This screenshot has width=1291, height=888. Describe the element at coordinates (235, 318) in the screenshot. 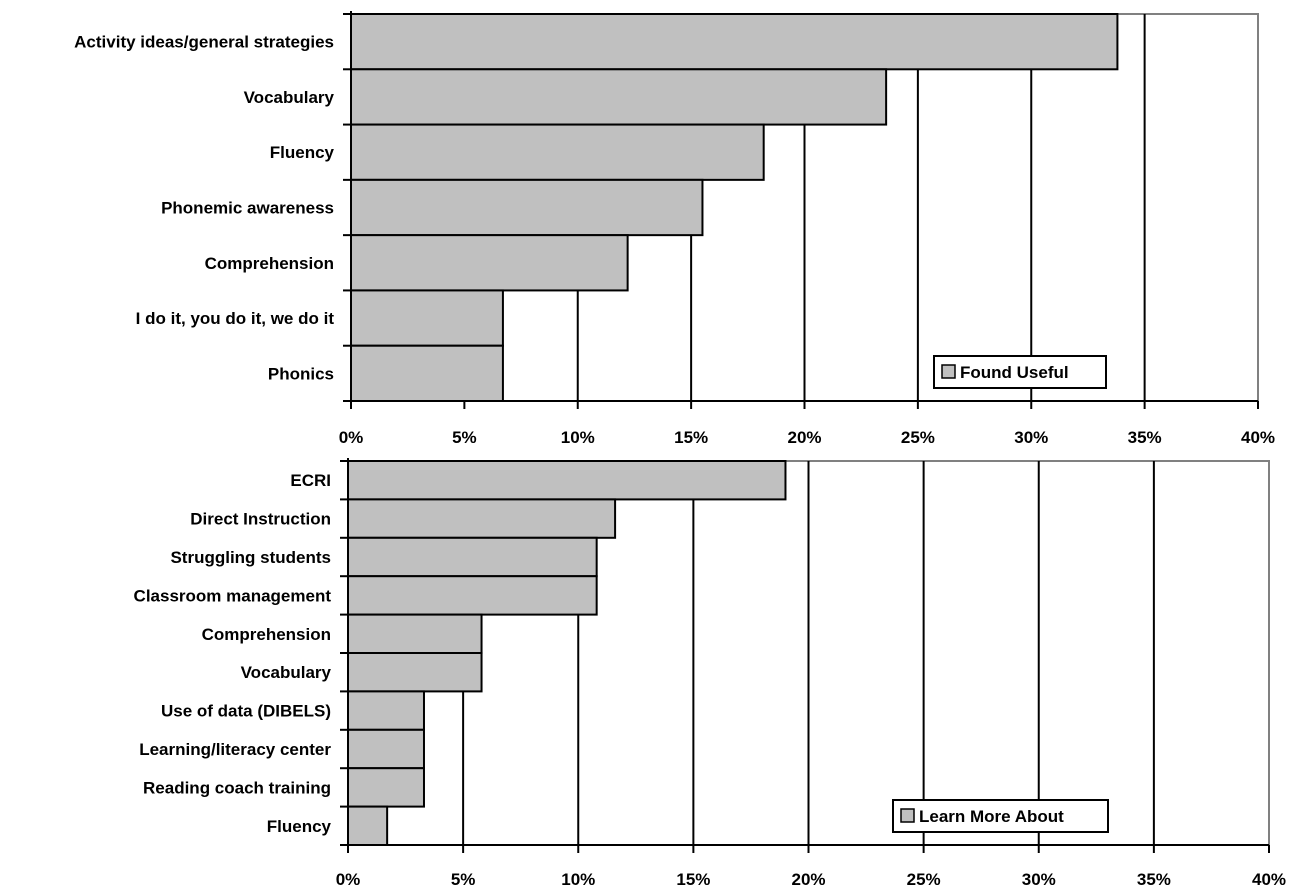

I see `category-label-i-do-it-you-do-it-we-do-it: I do it, you do it, we do it` at that location.